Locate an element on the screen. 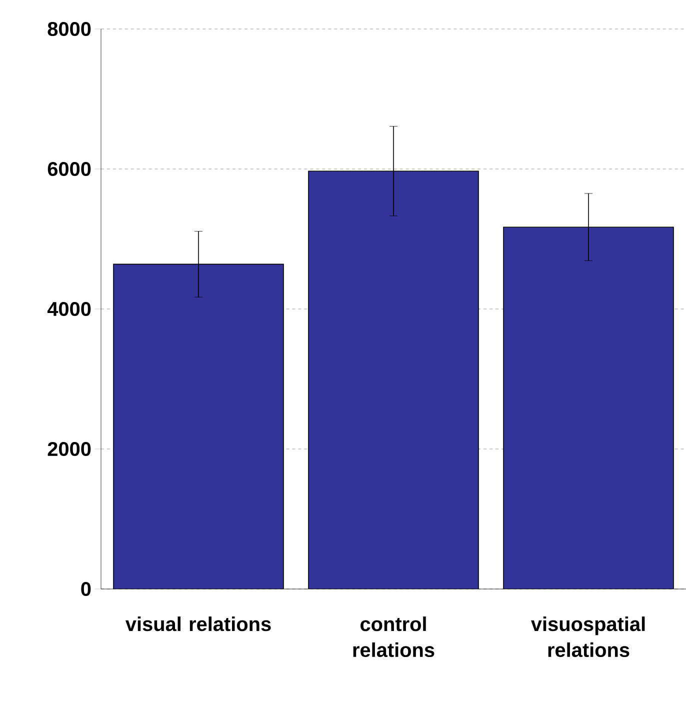 This screenshot has width=686, height=723. y-tick-label: 6000 is located at coordinates (69, 169).